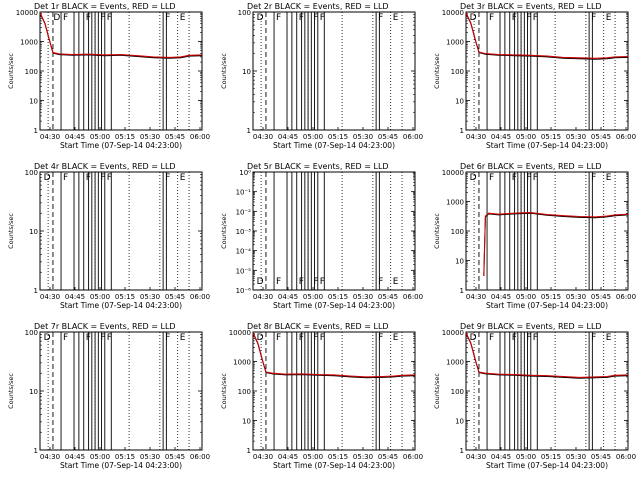  I want to click on y-tick-label: 100, so click(31, 72).